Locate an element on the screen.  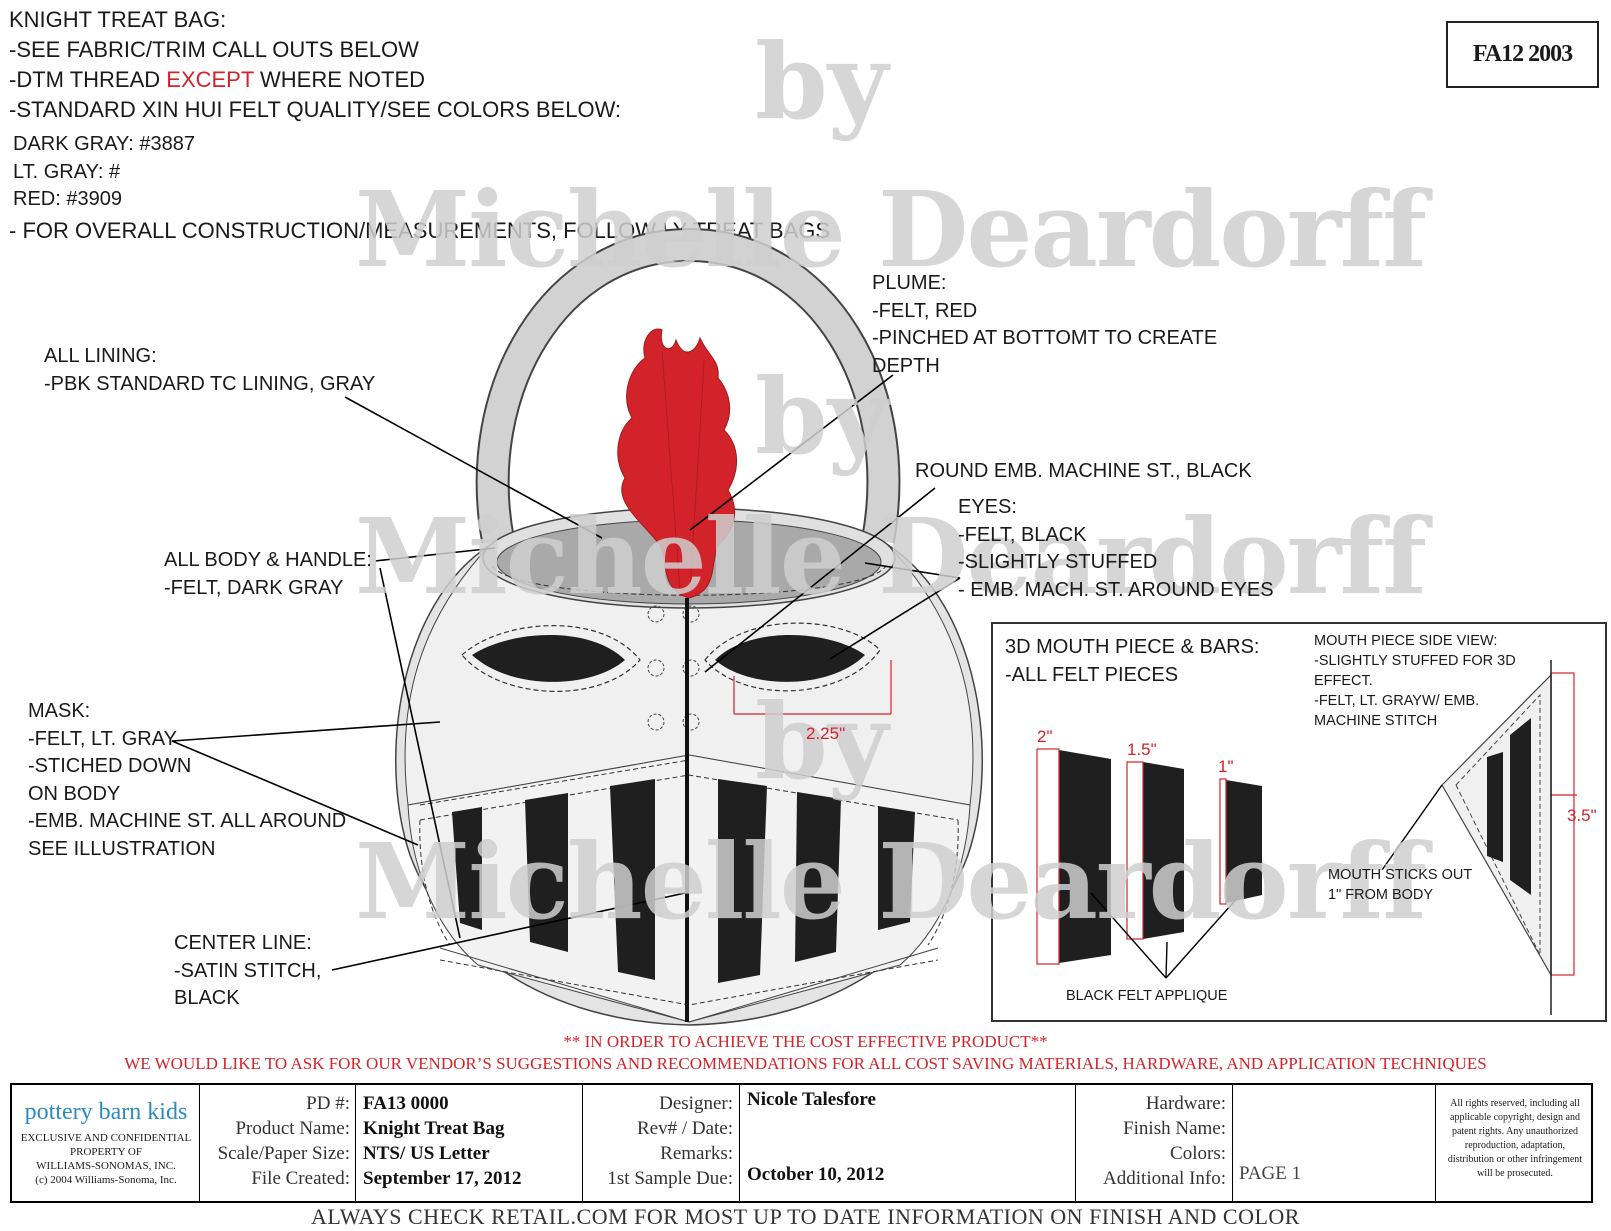
watermark-name: Michelle Deardorff is located at coordinates (891, 229).